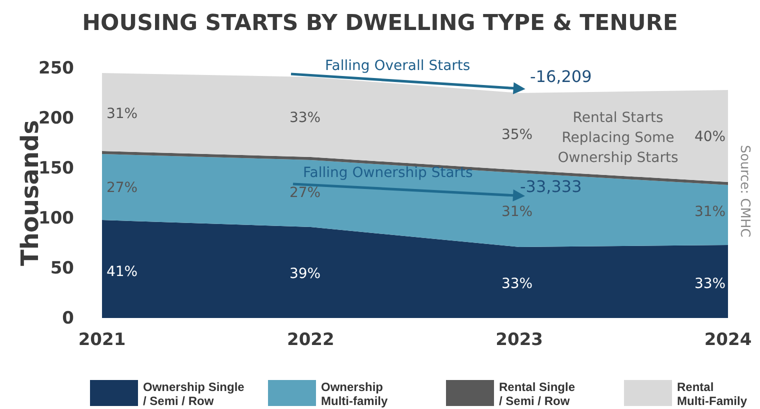 Image resolution: width=760 pixels, height=409 pixels. Describe the element at coordinates (380, 23) in the screenshot. I see `chart-title: HOUSING STARTS BY DWELLING TYPE & TENURE` at that location.